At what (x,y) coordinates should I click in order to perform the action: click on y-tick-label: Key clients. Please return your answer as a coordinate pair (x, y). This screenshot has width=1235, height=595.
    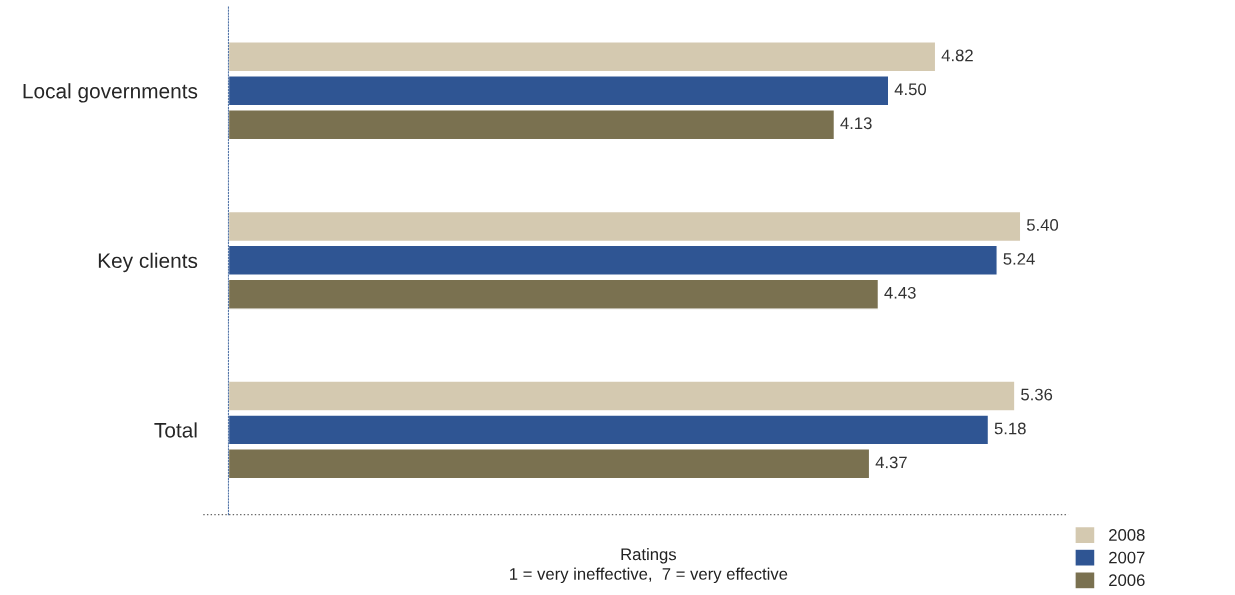
    Looking at the image, I should click on (148, 262).